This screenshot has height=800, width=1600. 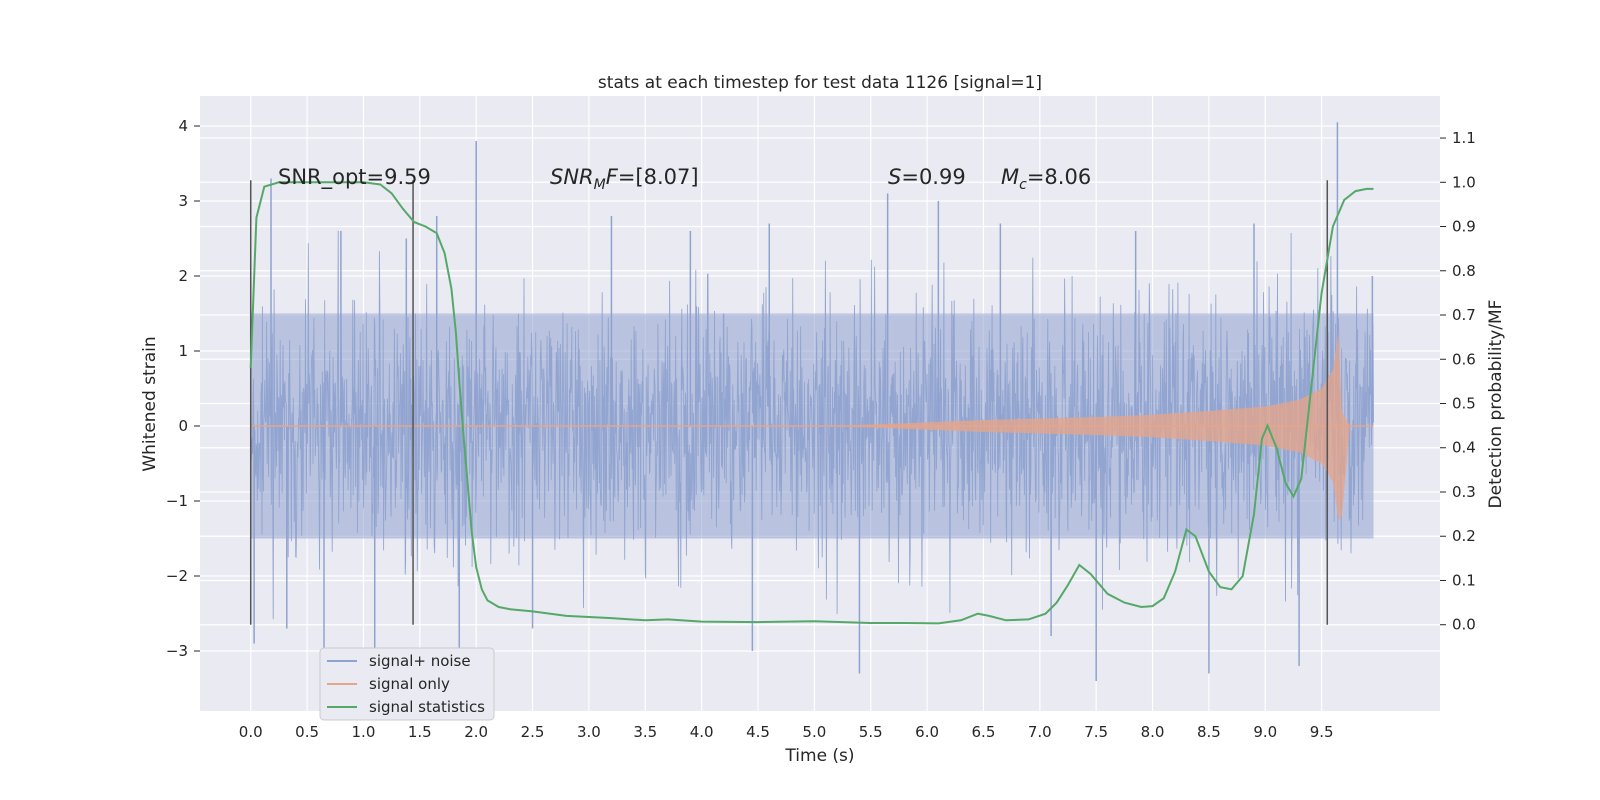 I want to click on snr-mf-rest: F=[8.07], so click(x=652, y=177).